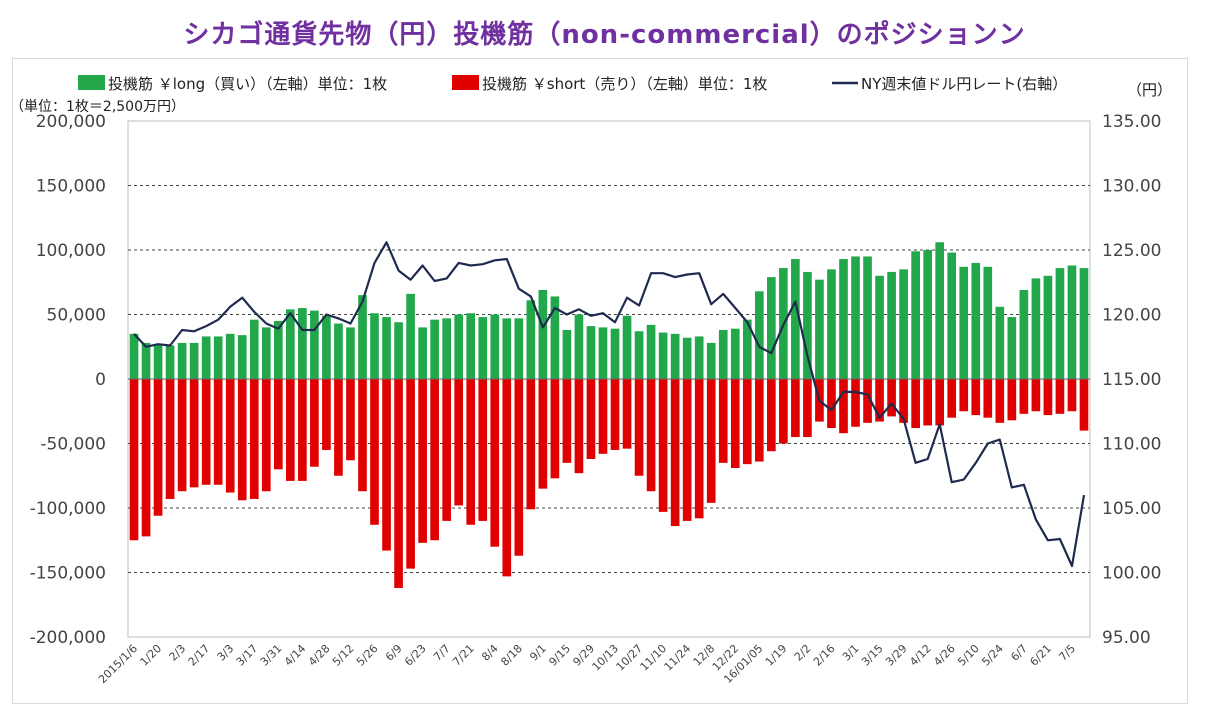 The width and height of the screenshot is (1209, 713). I want to click on x-tick-label: 2/2, so click(803, 653).